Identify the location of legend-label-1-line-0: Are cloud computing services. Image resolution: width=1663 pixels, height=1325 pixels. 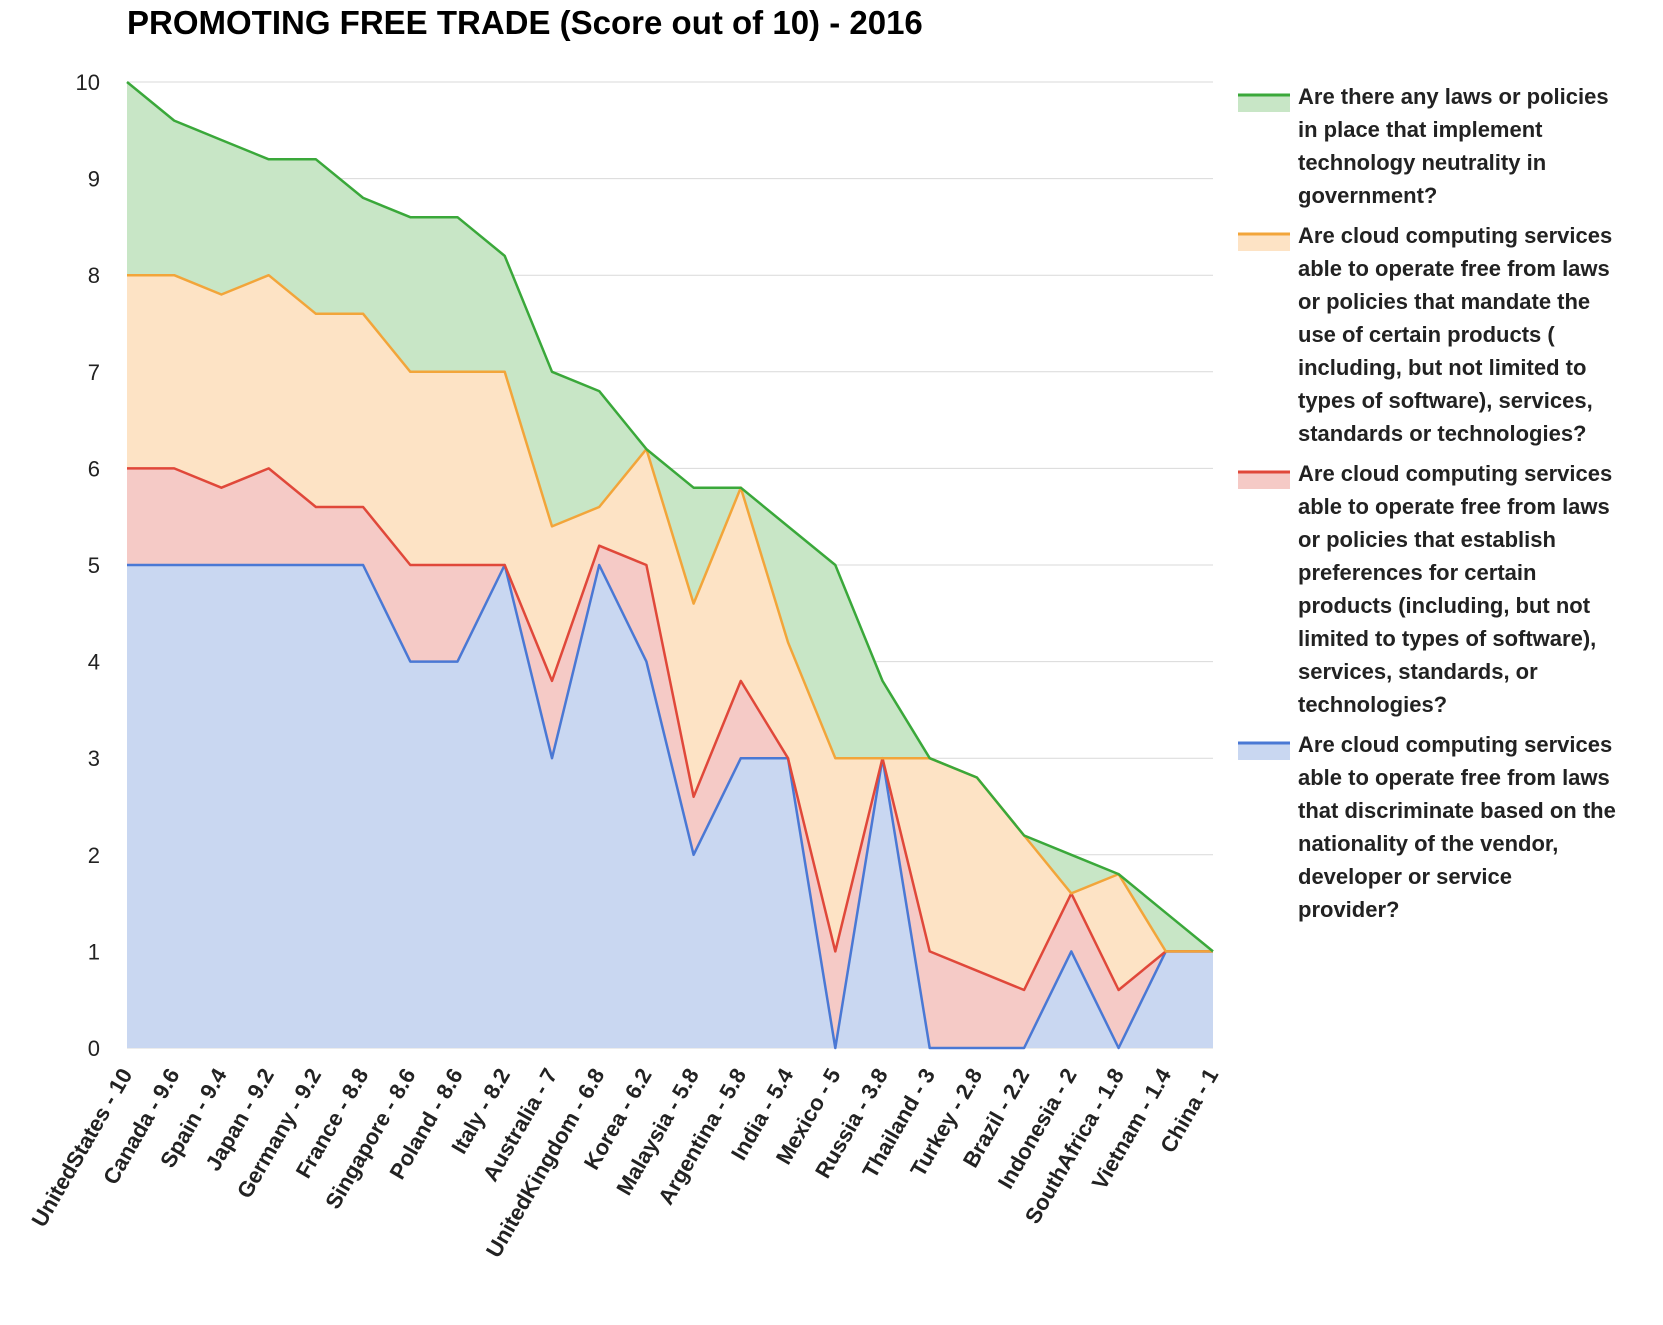
(1455, 235).